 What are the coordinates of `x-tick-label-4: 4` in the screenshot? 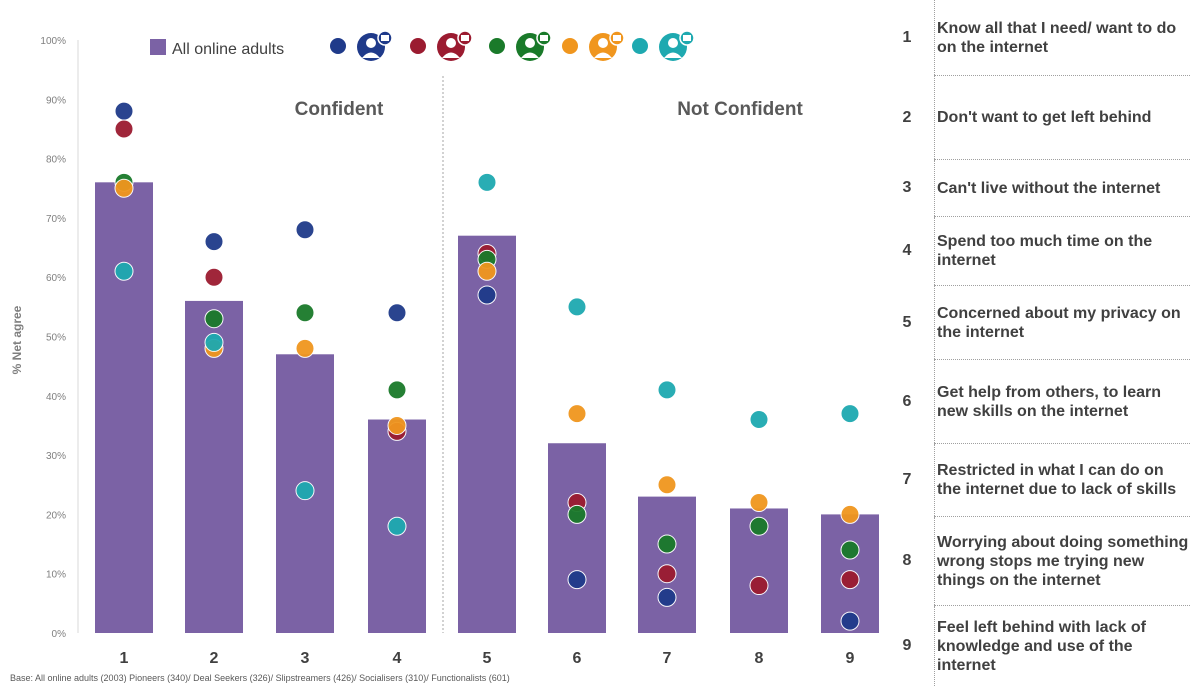 It's located at (397, 658).